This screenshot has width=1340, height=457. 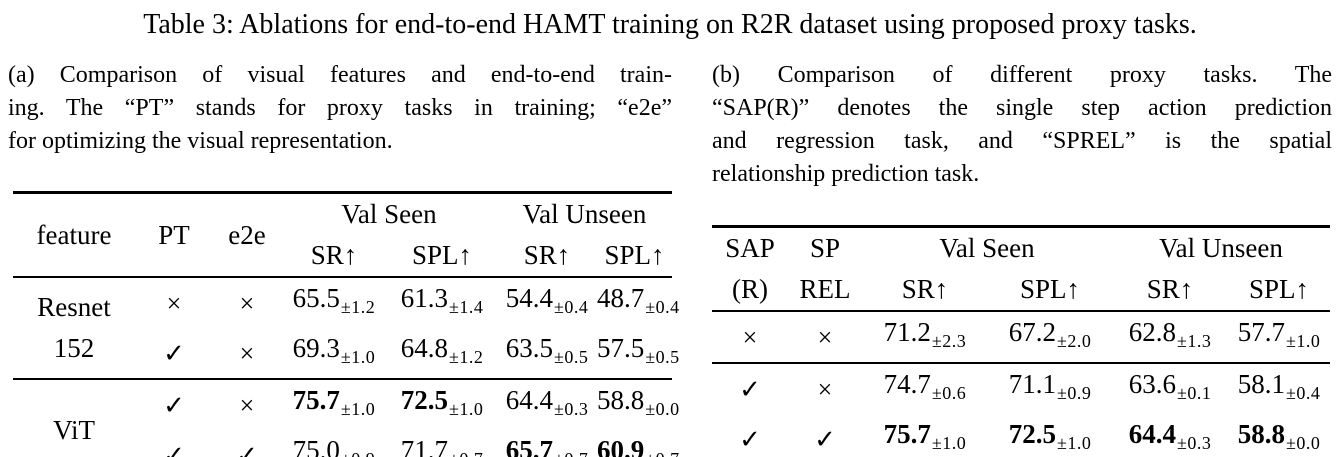 What do you see at coordinates (1279, 386) in the screenshot?
I see `metric-cell: 58.1±0.4` at bounding box center [1279, 386].